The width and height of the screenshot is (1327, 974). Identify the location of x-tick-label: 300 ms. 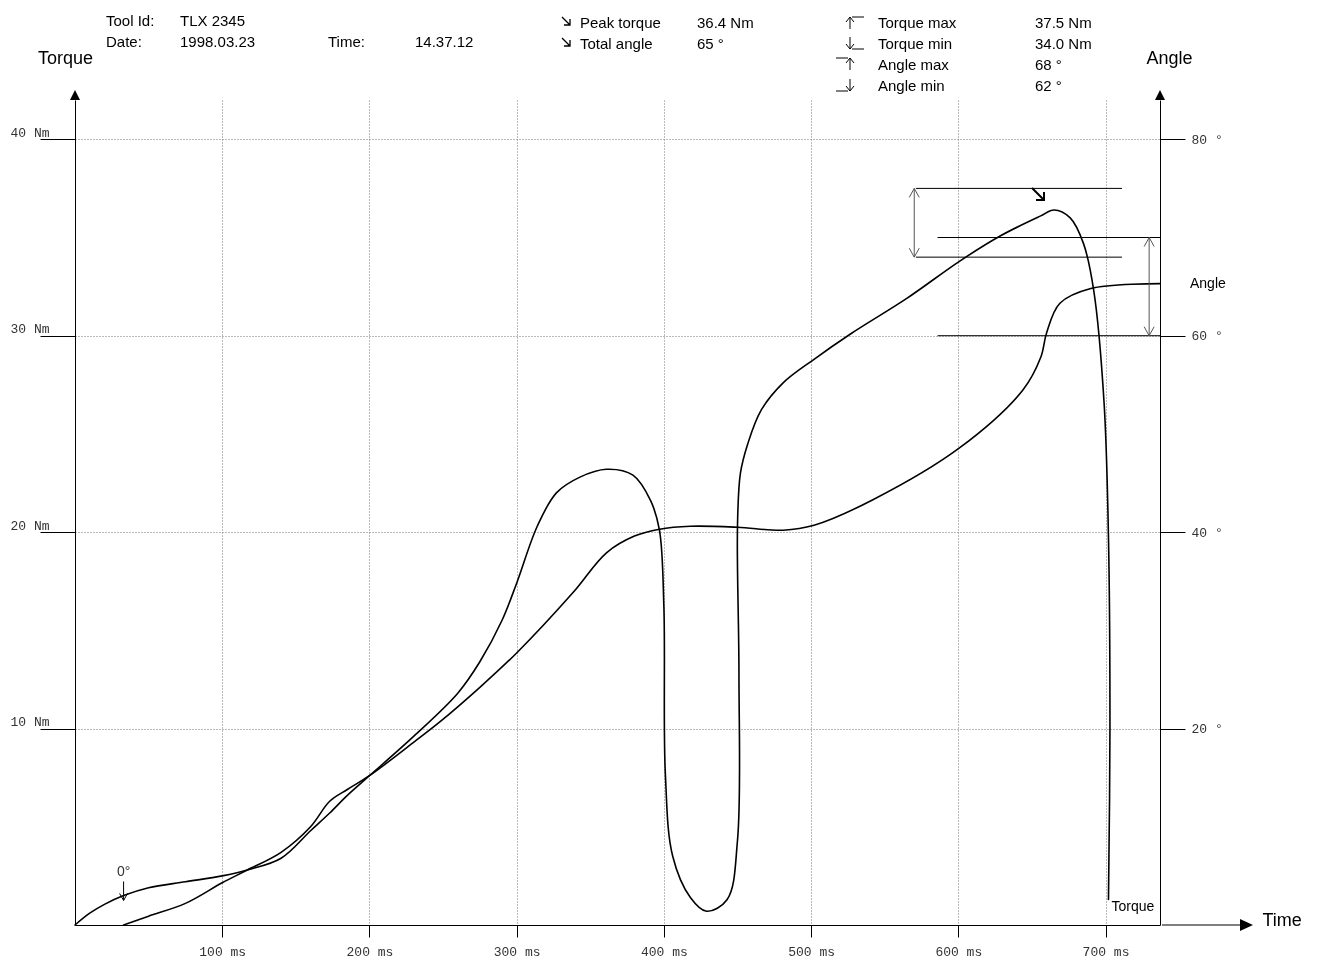
(517, 952).